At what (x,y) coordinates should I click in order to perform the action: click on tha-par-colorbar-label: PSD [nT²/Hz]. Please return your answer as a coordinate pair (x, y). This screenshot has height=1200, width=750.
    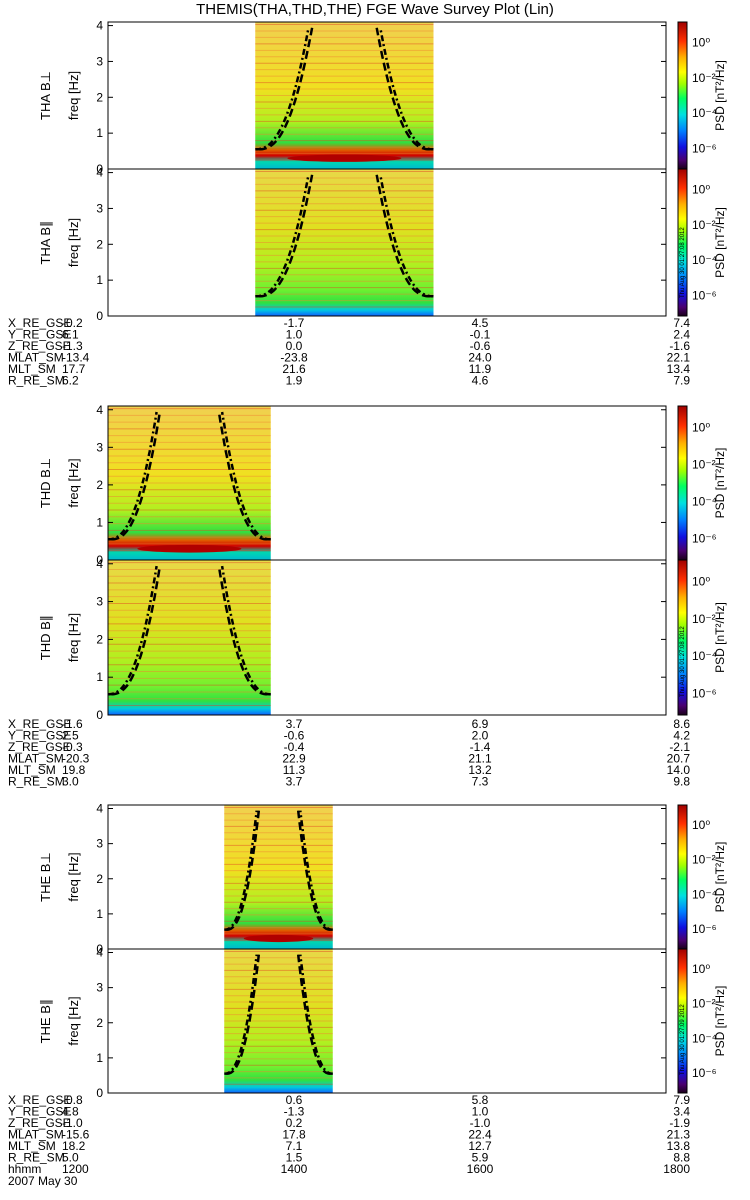
    Looking at the image, I should click on (720, 242).